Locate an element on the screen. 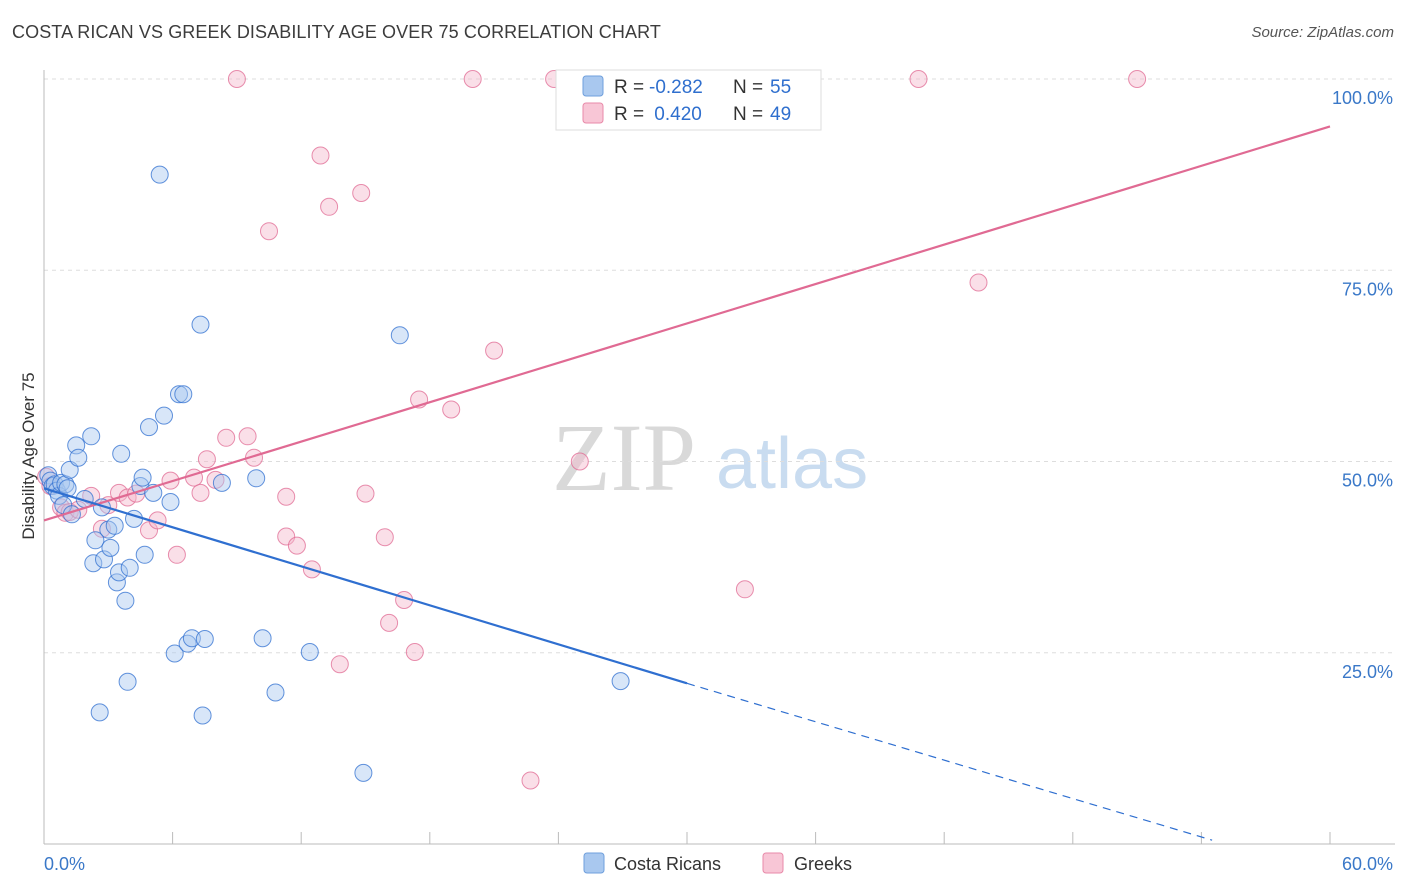 This screenshot has height=892, width=1406. y-tick-label: 100.0% is located at coordinates (1362, 98).